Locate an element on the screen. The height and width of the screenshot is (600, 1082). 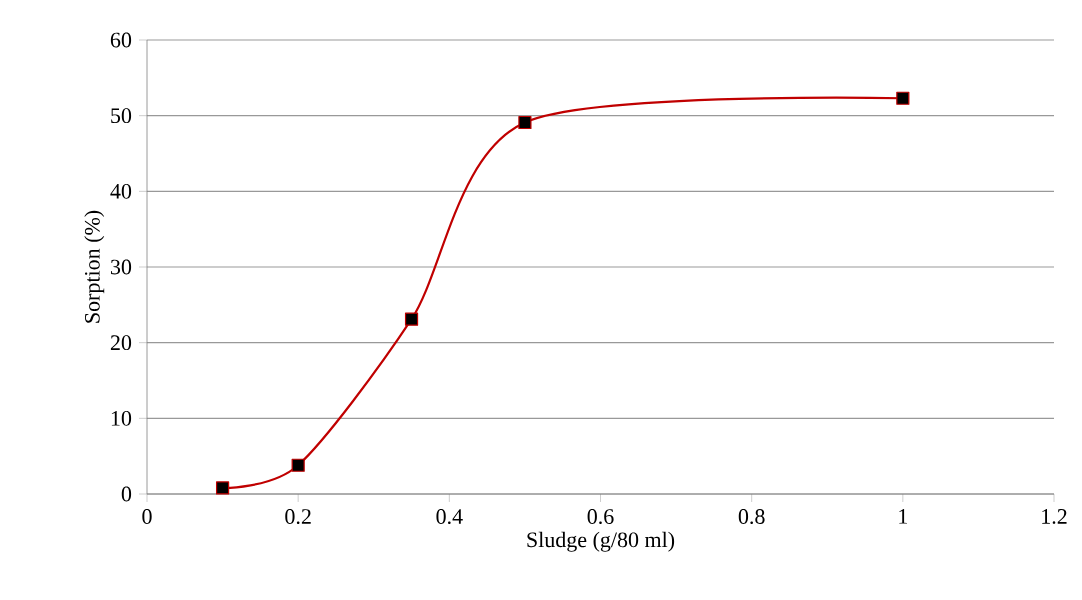
x-tick-label: 1.2 is located at coordinates (1054, 516).